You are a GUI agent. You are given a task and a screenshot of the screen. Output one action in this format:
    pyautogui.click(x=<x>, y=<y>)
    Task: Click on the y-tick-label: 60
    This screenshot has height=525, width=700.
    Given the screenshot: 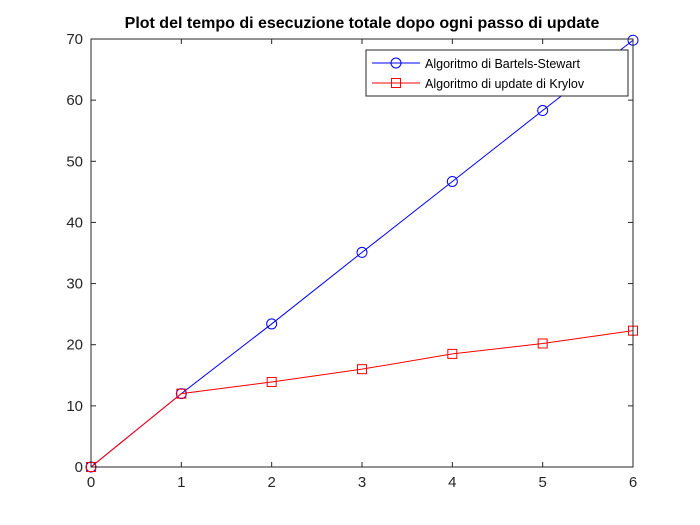 What is the action you would take?
    pyautogui.click(x=74, y=100)
    